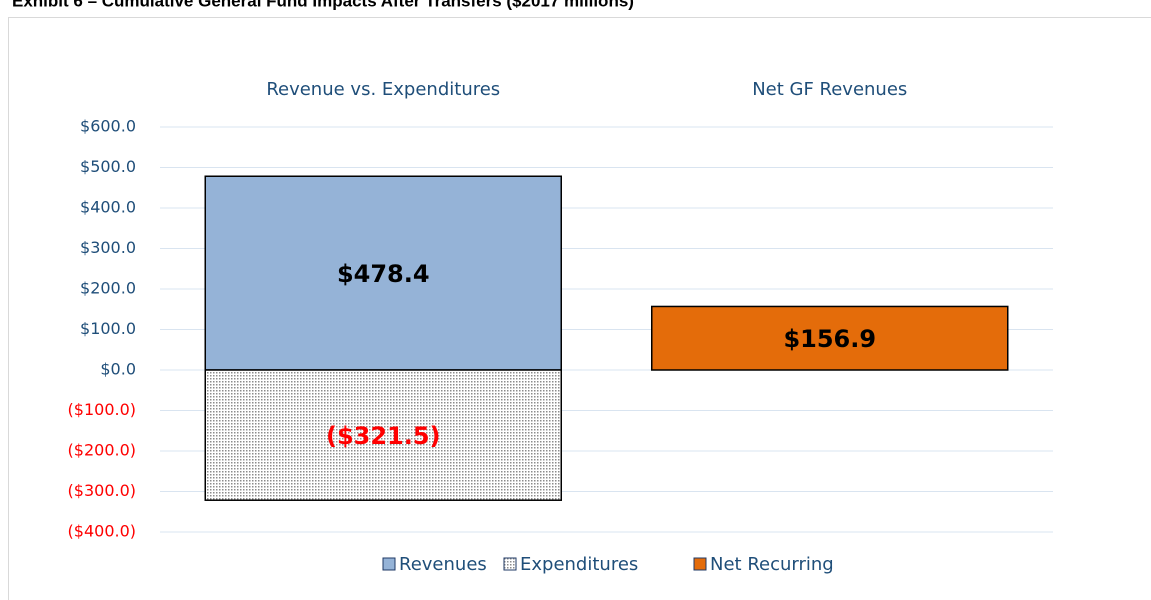 The height and width of the screenshot is (600, 1151). Describe the element at coordinates (102, 409) in the screenshot. I see `y-tick-label: ($100.0)` at that location.